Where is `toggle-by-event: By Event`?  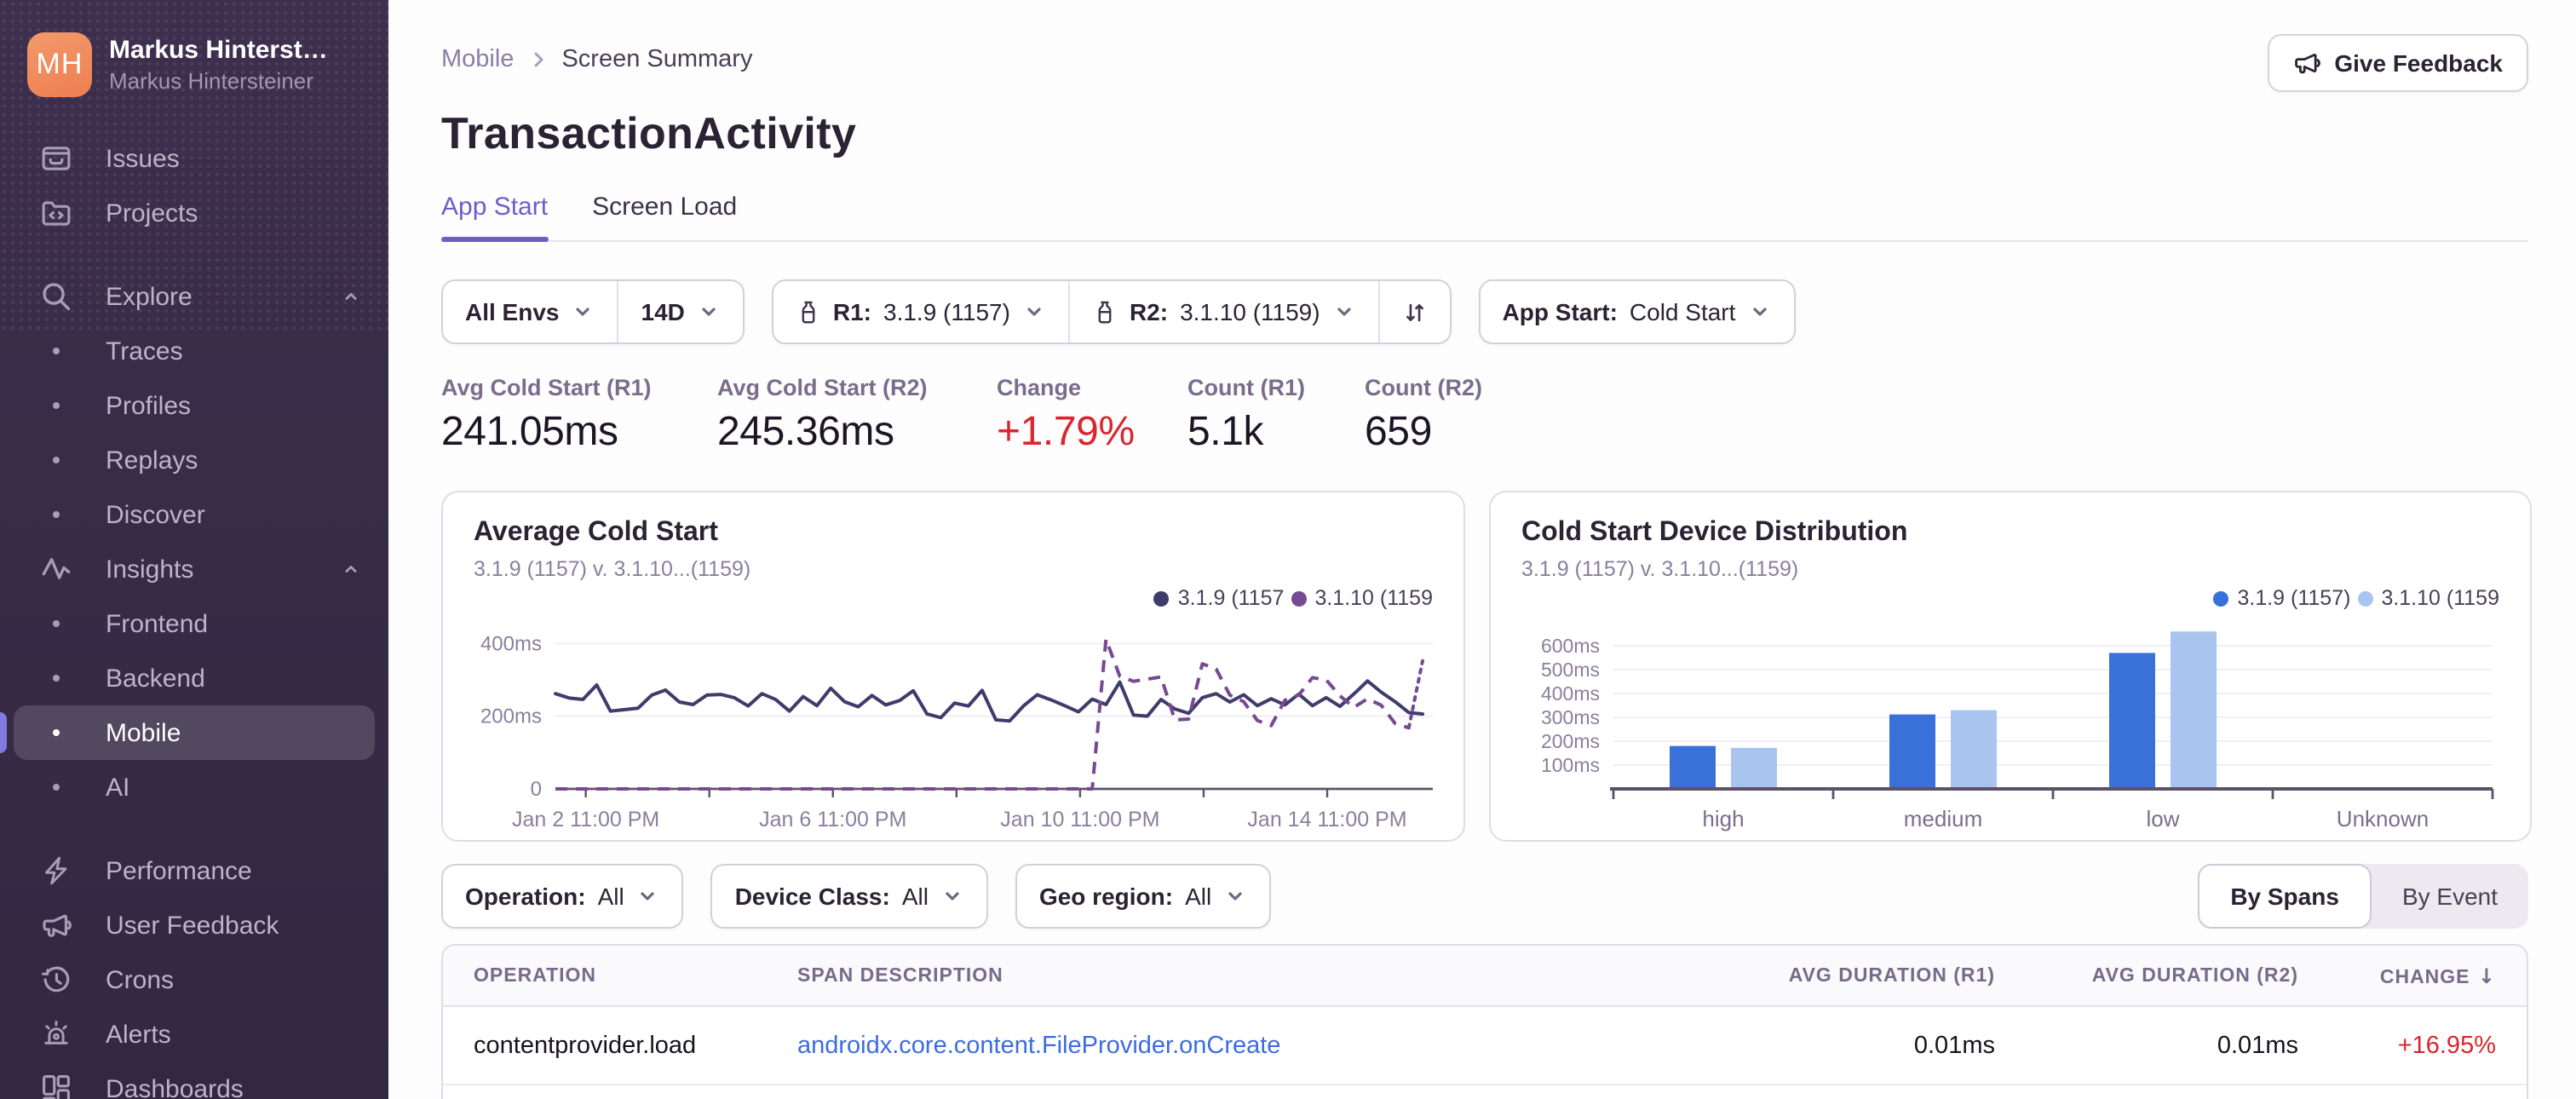
toggle-by-event: By Event is located at coordinates (2450, 896).